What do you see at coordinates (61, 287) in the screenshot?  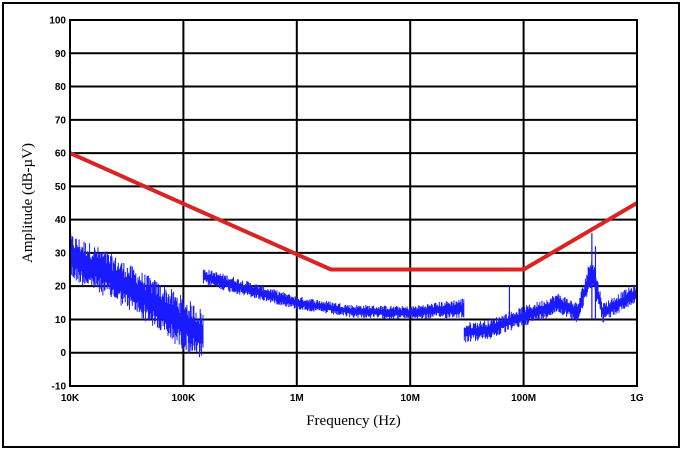 I see `y-tick-label: 20` at bounding box center [61, 287].